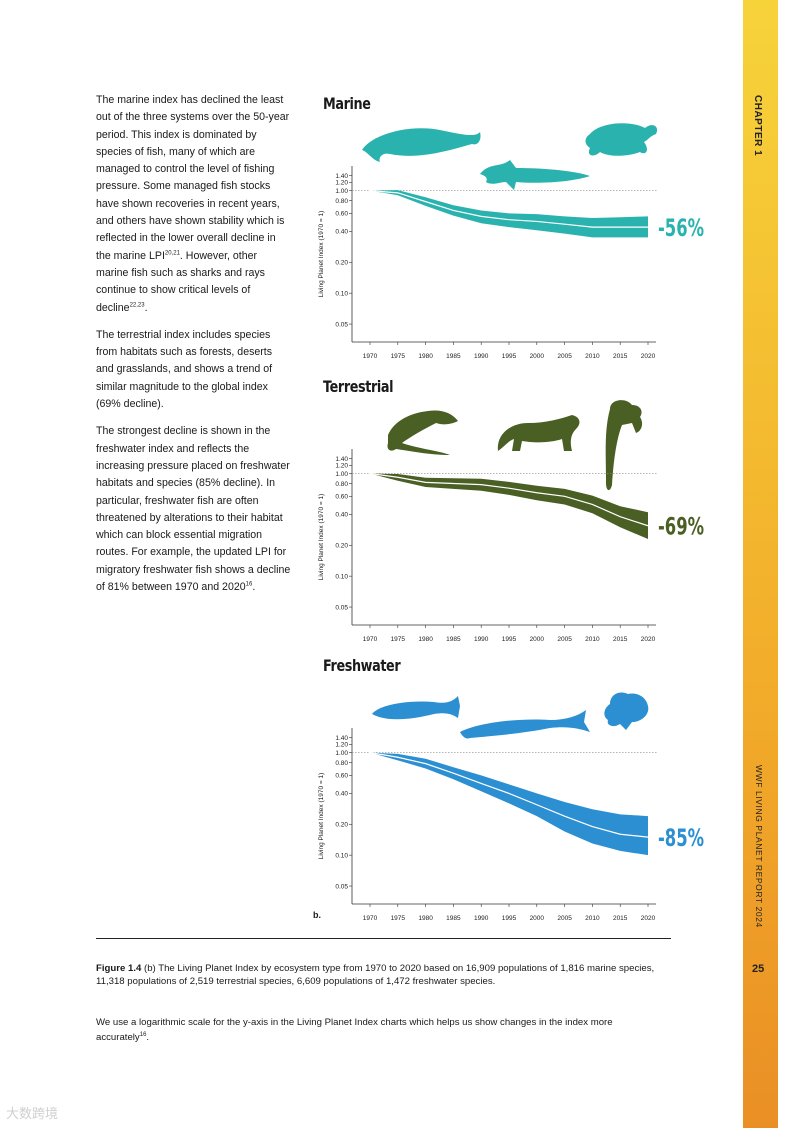 Image resolution: width=792 pixels, height=1128 pixels. What do you see at coordinates (422, 432) in the screenshot?
I see `iguana-icon` at bounding box center [422, 432].